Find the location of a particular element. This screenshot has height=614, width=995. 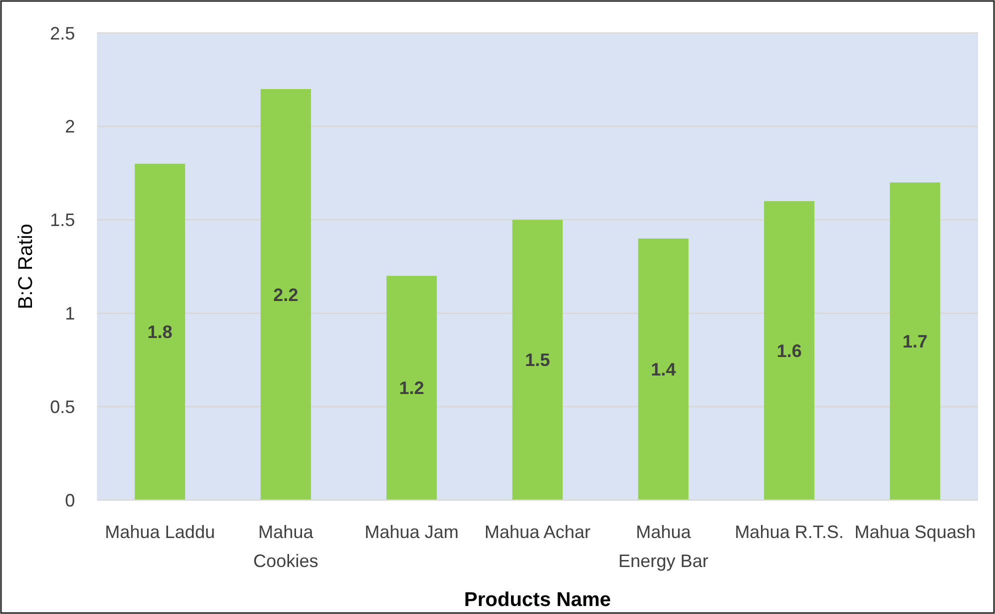

data-label: 1.4 is located at coordinates (663, 370).